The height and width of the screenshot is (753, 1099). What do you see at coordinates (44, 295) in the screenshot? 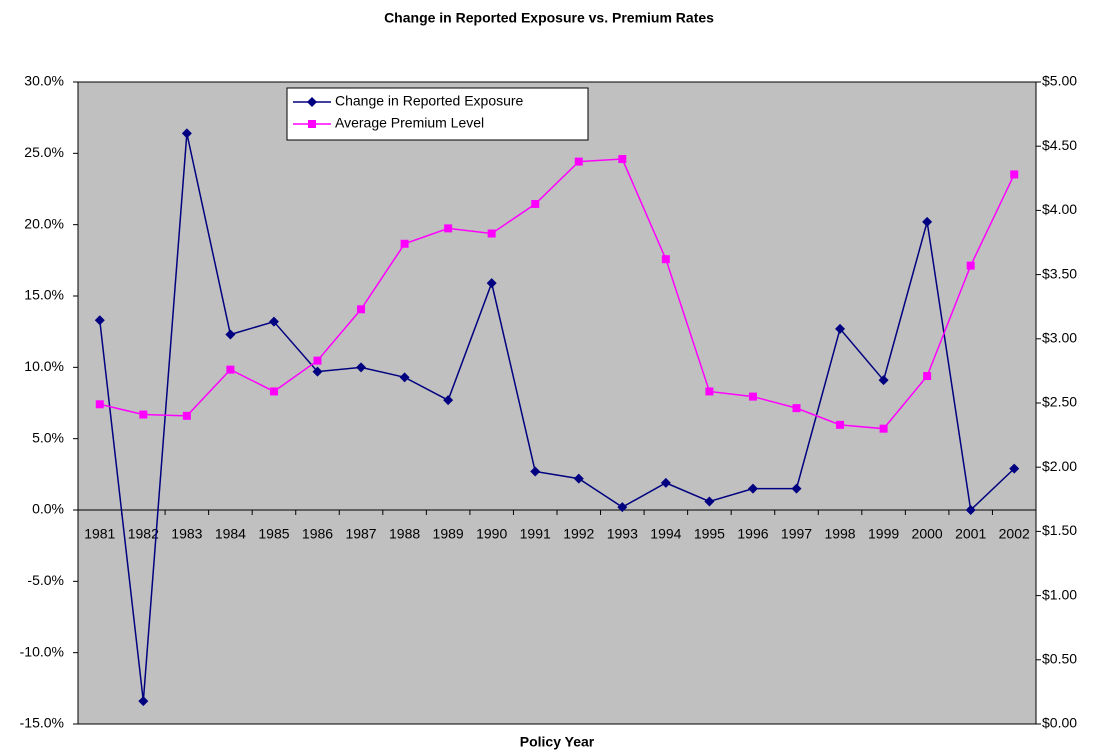
I see `y-tick-label: 15.0%` at bounding box center [44, 295].